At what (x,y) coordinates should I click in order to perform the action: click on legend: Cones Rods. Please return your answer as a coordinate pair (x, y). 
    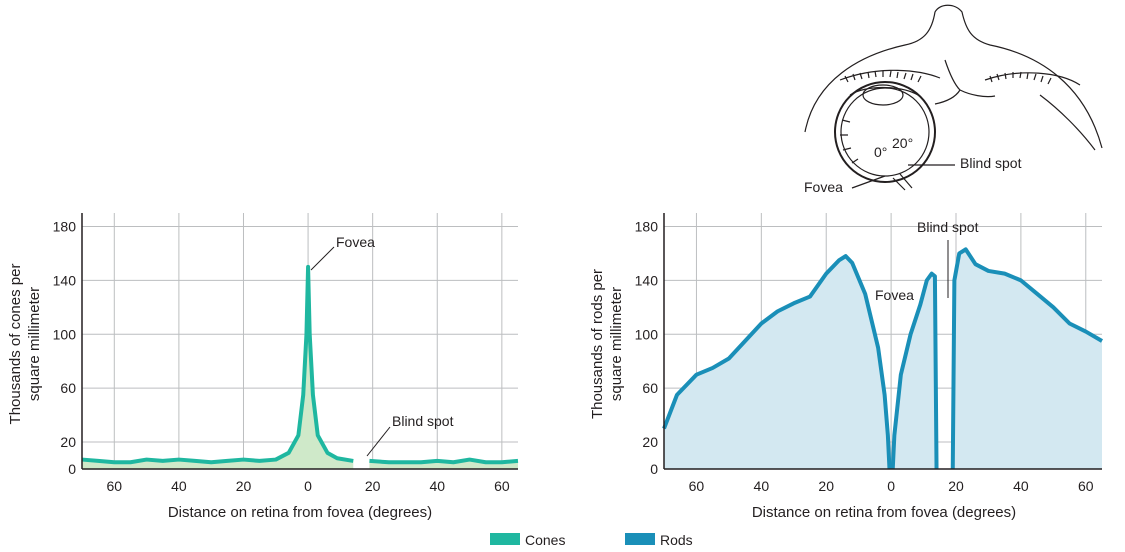
    Looking at the image, I should click on (591, 540).